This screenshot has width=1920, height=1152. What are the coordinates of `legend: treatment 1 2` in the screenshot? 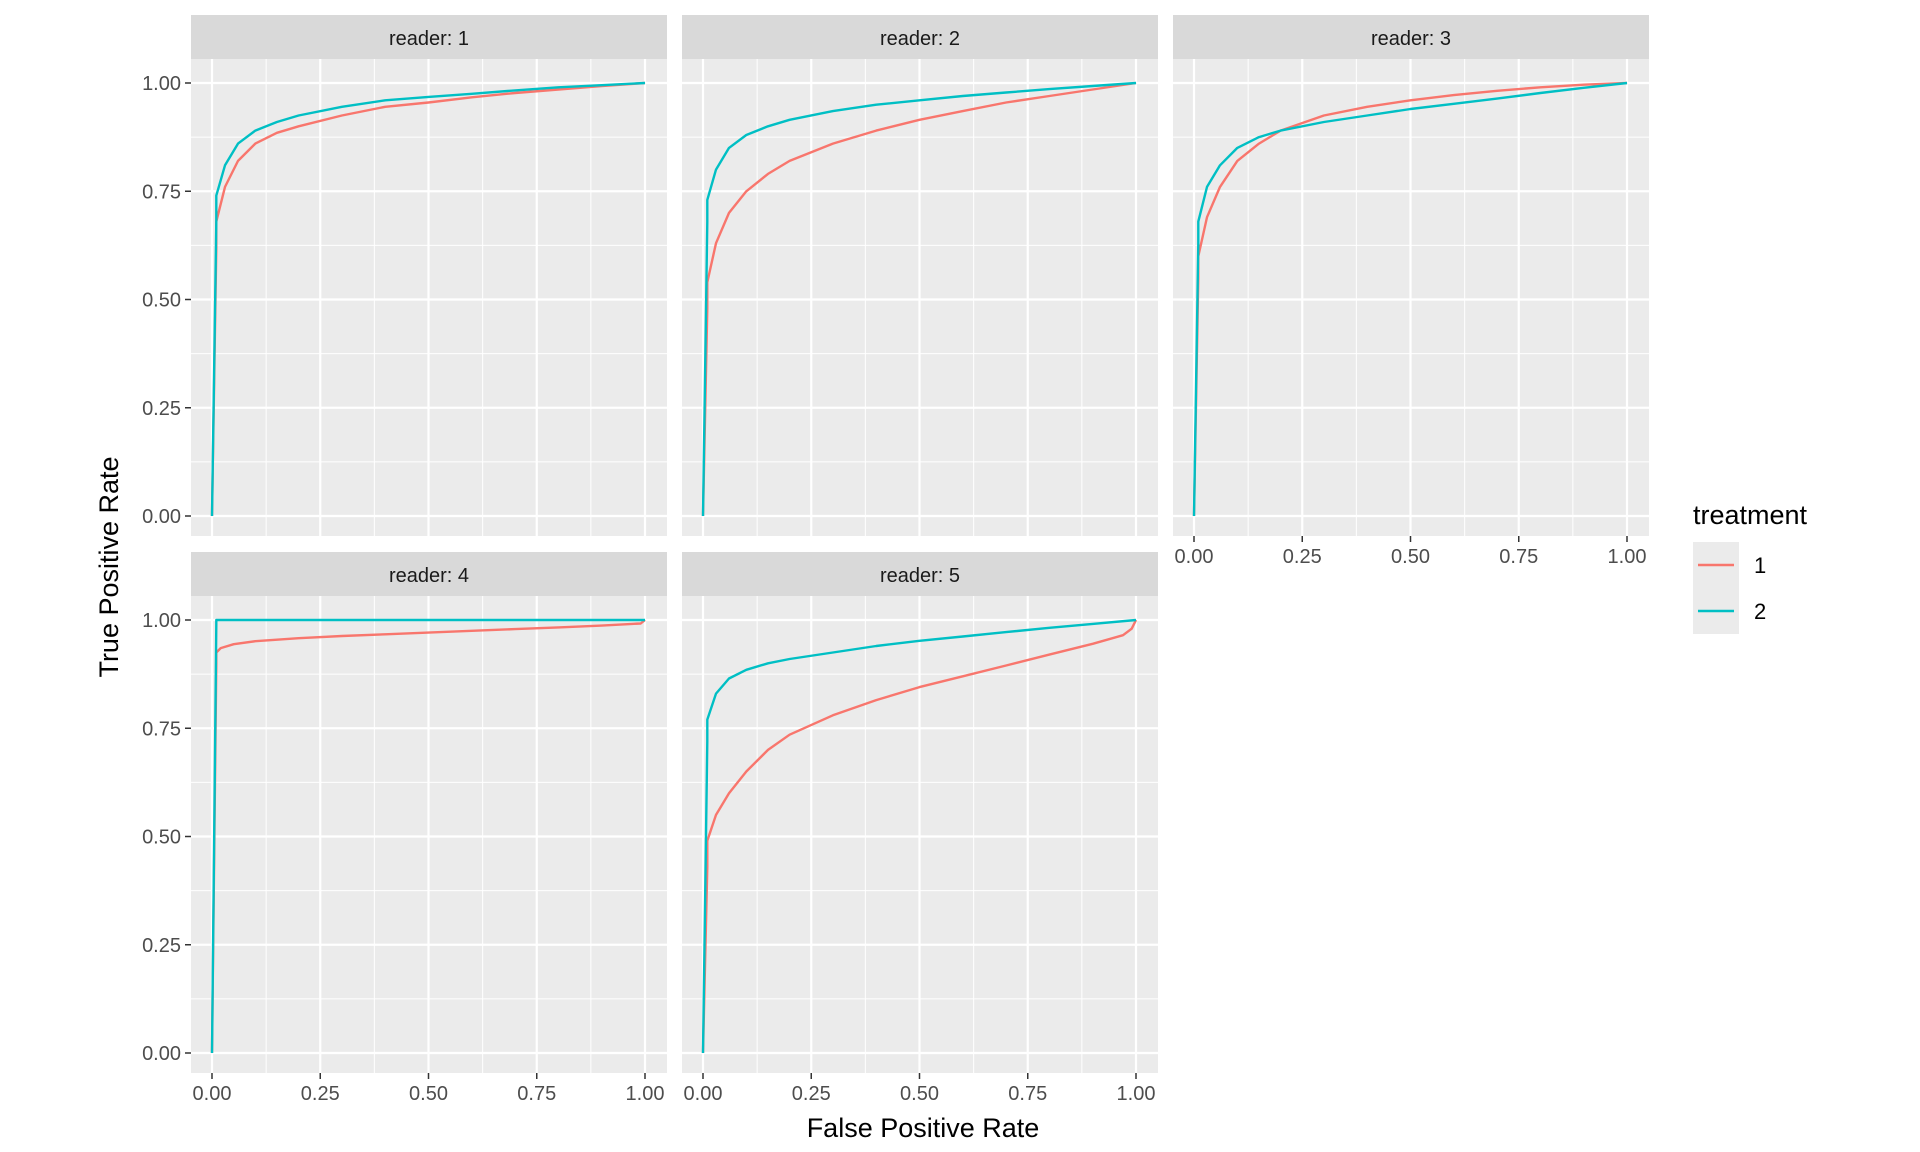 It's located at (1750, 567).